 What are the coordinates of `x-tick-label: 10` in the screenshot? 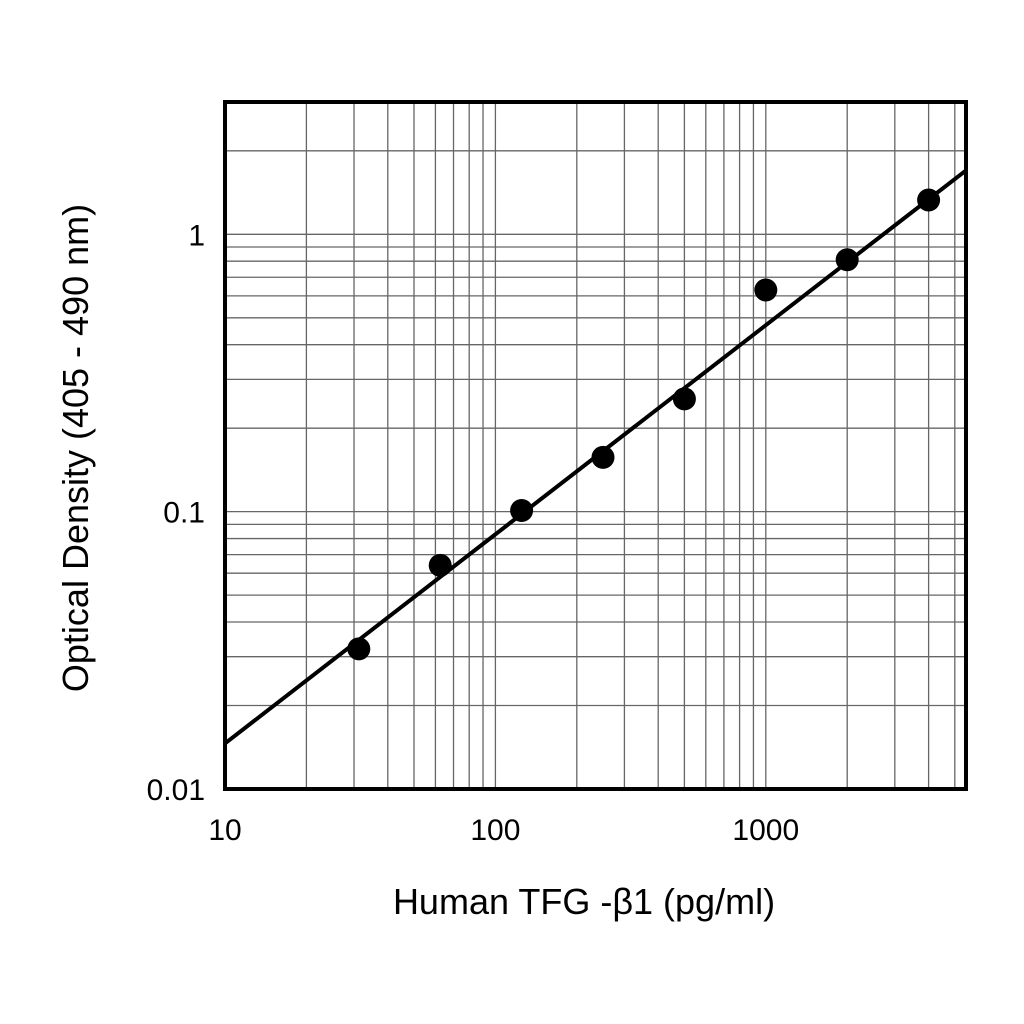 It's located at (224, 830).